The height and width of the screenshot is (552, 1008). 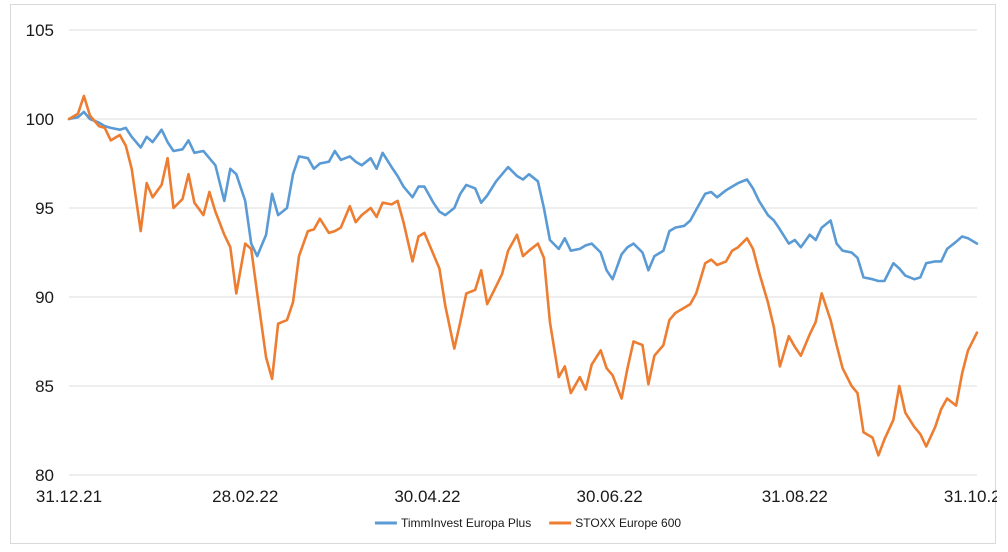 I want to click on x-tick-label: 30.04.22, so click(x=427, y=496).